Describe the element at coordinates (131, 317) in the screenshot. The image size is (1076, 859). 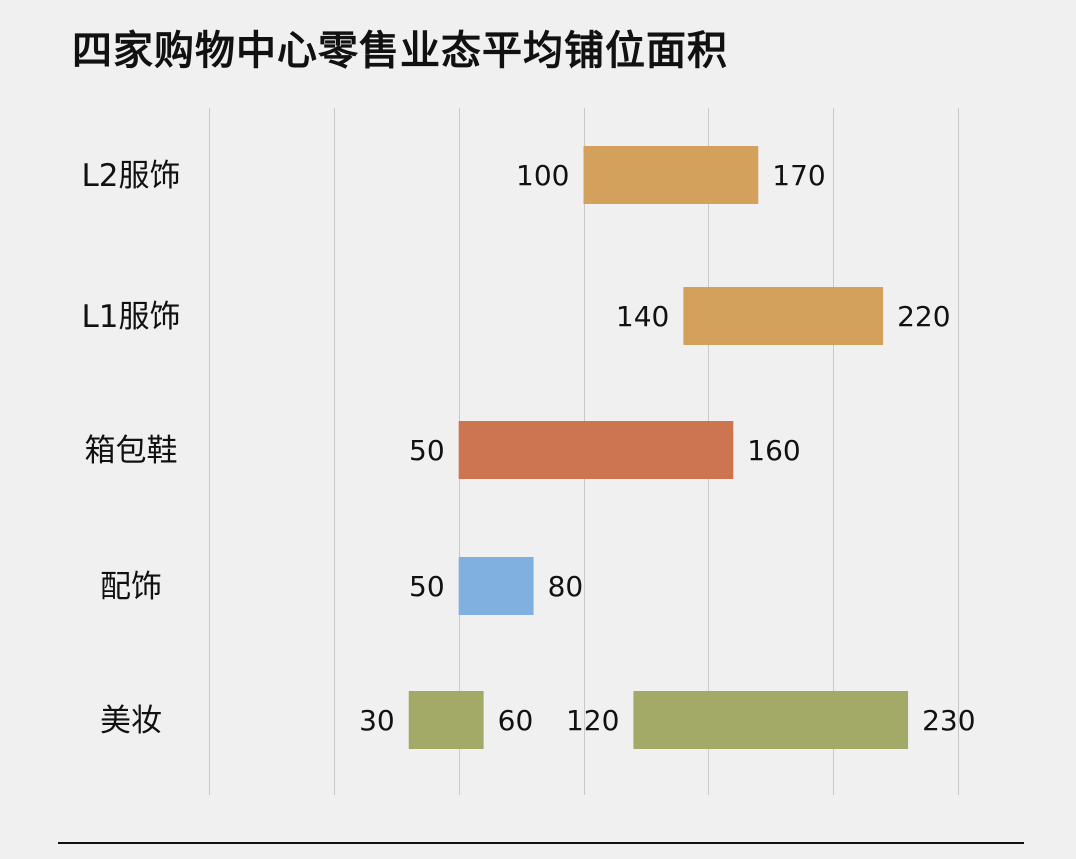
I see `category-label: L1服饰` at that location.